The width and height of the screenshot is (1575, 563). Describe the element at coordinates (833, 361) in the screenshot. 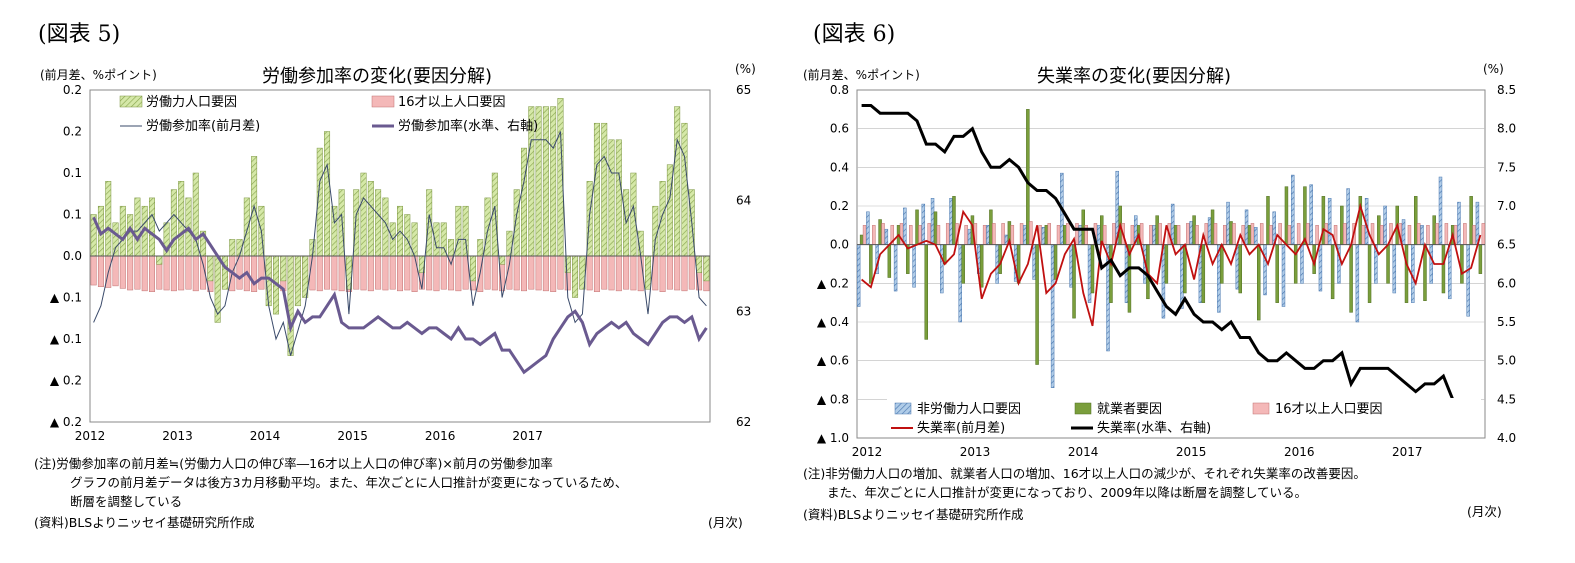

I see `y-left-tick-label: ▲ 0.6` at that location.